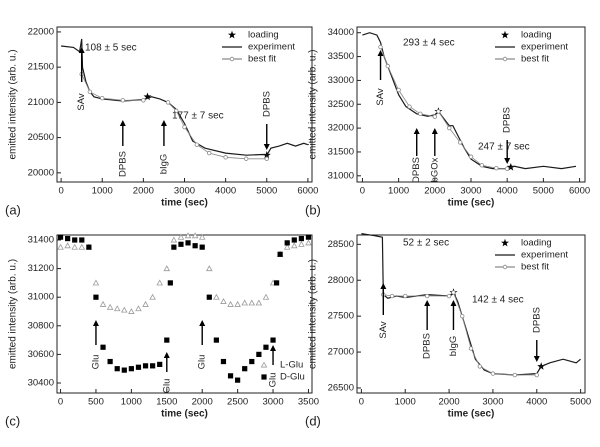 Image resolution: width=600 pixels, height=447 pixels. I want to click on y-tick-label: 34000, so click(341, 32).